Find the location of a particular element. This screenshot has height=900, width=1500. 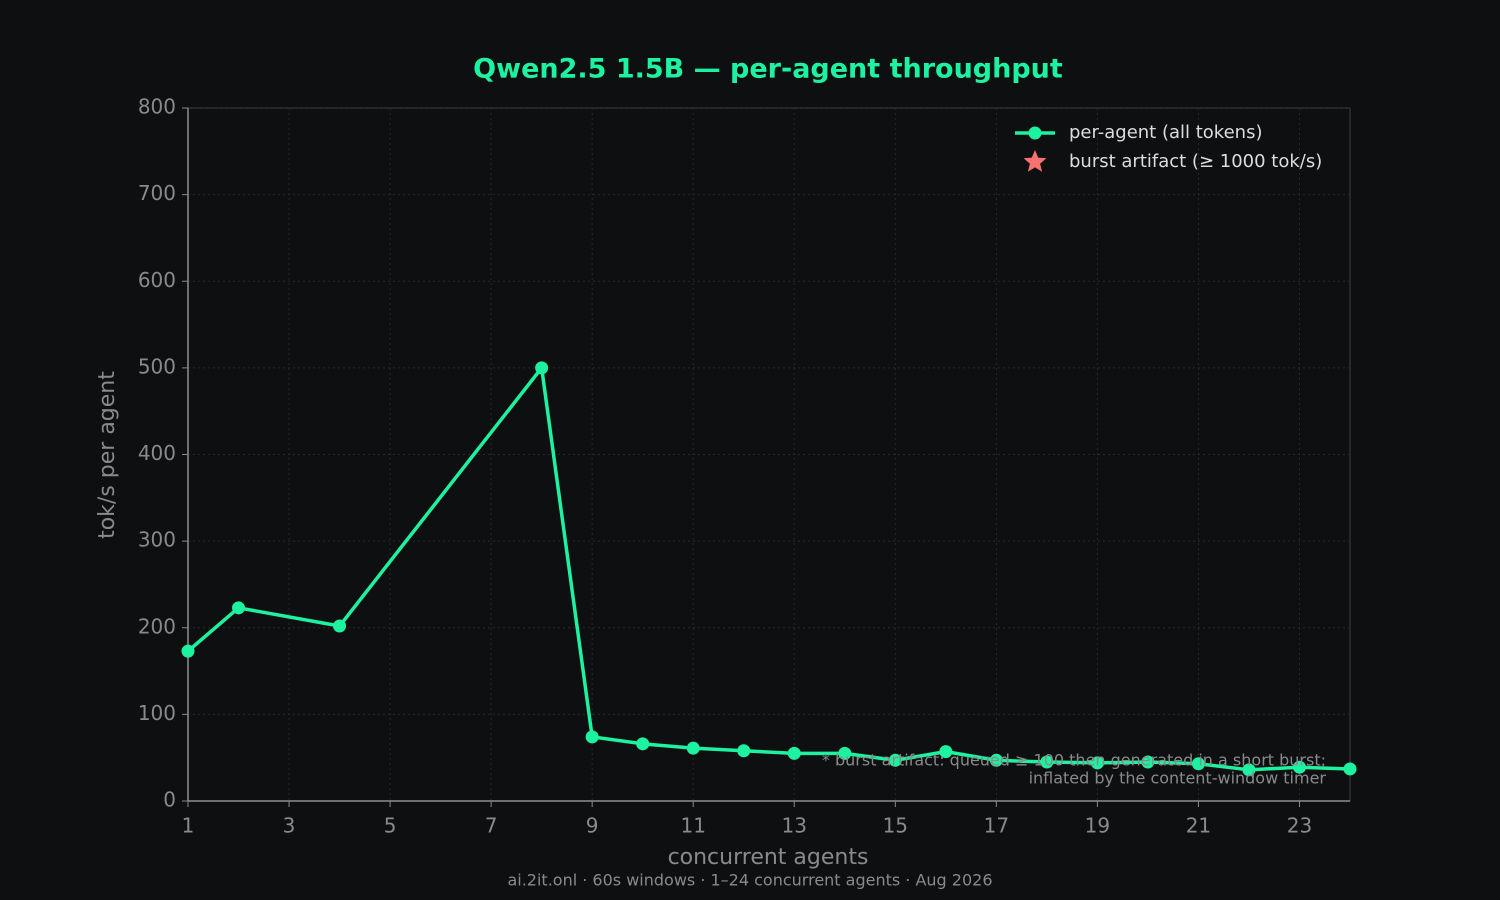

y-tick-label: 600 is located at coordinates (157, 280).